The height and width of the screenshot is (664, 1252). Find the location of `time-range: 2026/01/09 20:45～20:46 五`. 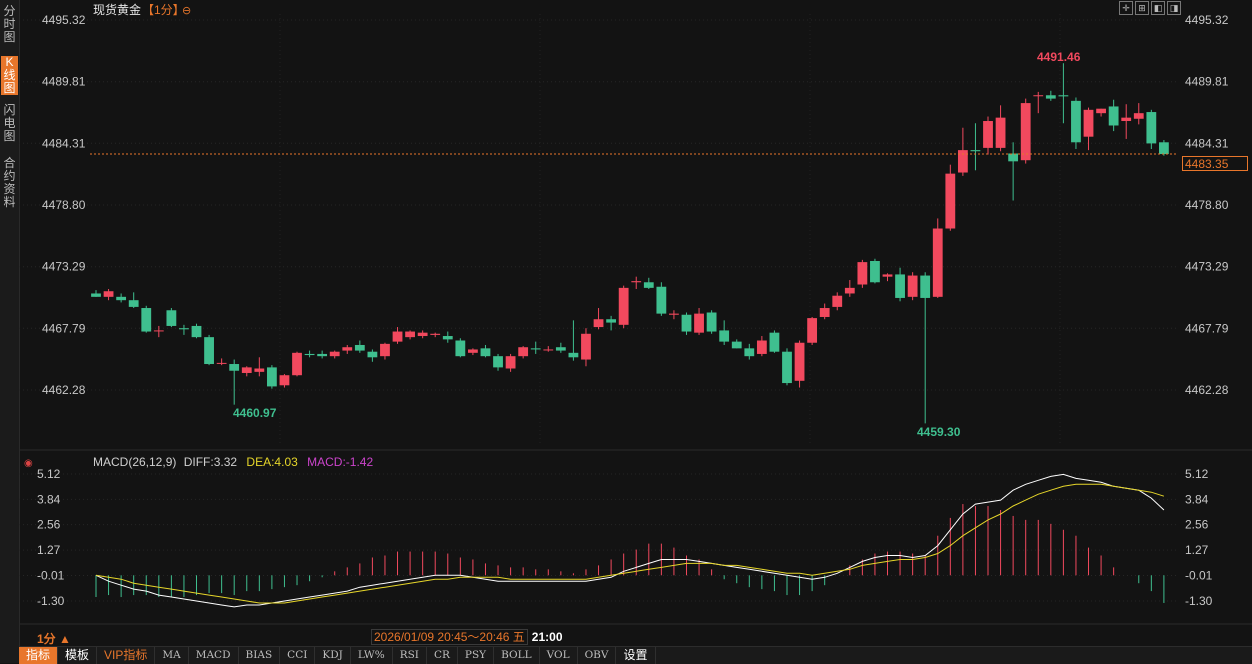

time-range: 2026/01/09 20:45～20:46 五 is located at coordinates (449, 637).